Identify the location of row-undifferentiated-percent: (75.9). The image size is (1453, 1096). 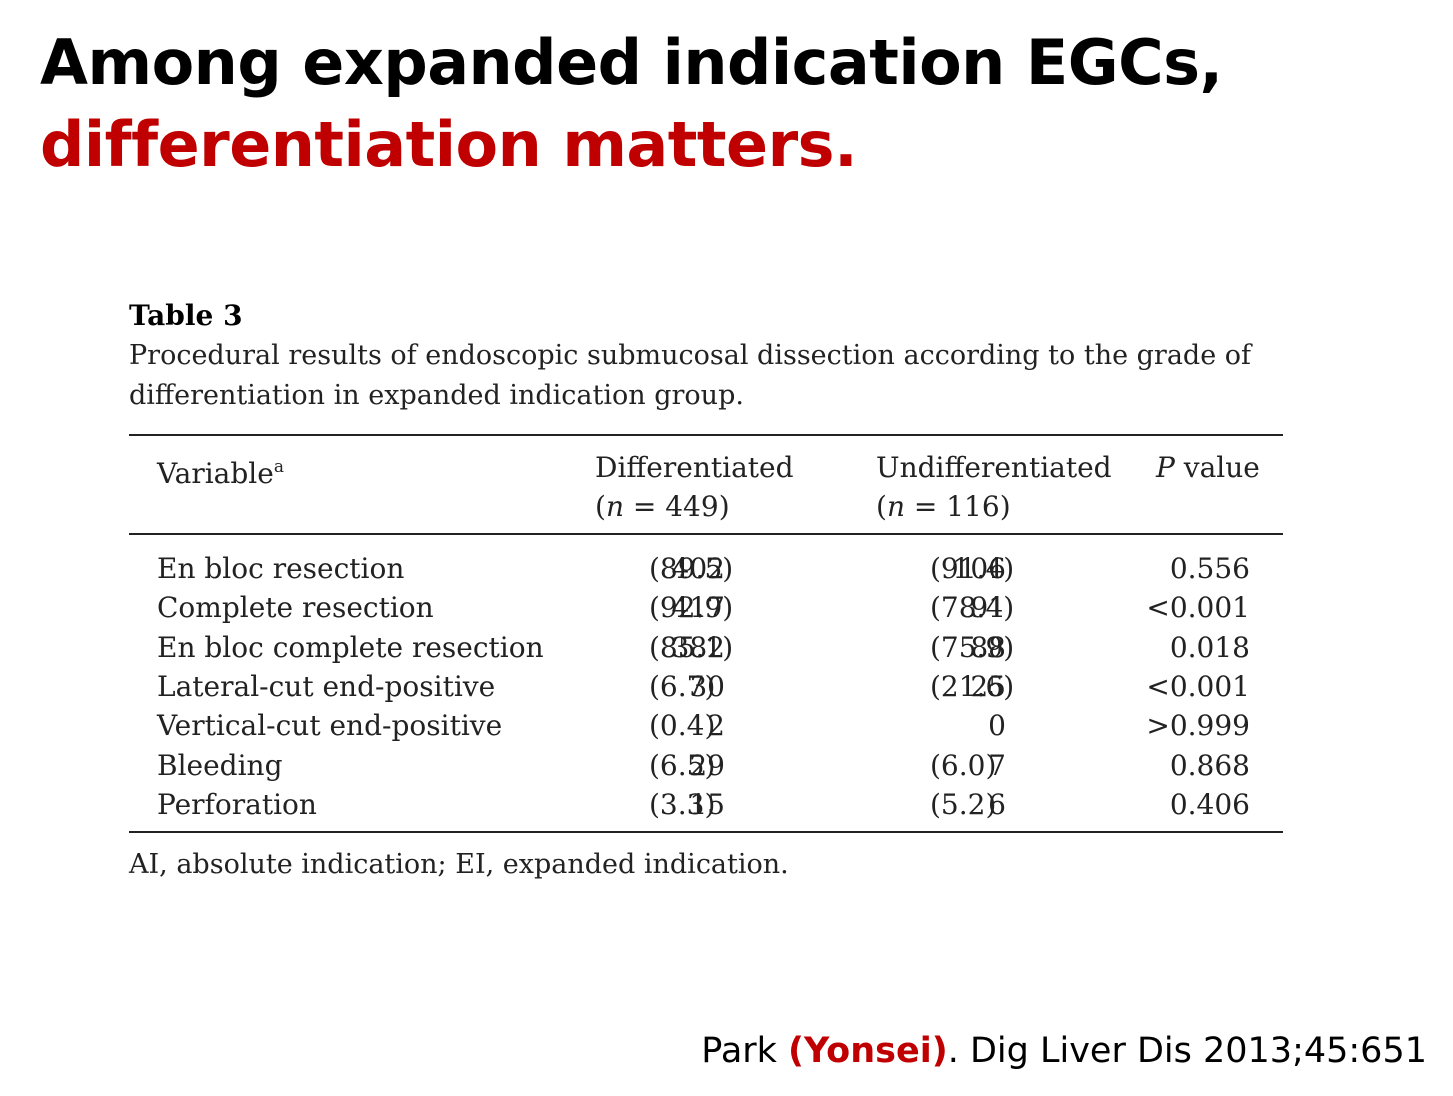
(972, 647).